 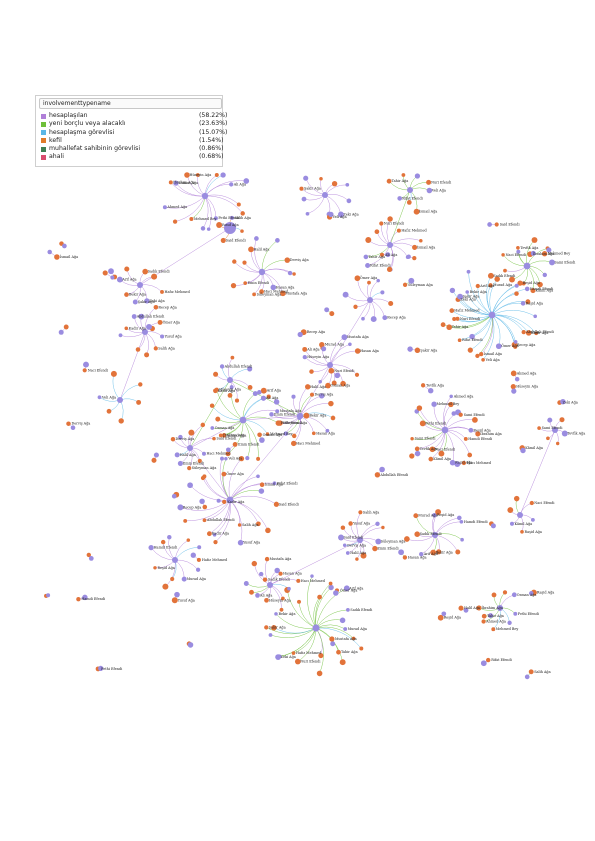 What do you see at coordinates (132, 141) in the screenshot?
I see `legend-item: kefil (1.54%)` at bounding box center [132, 141].